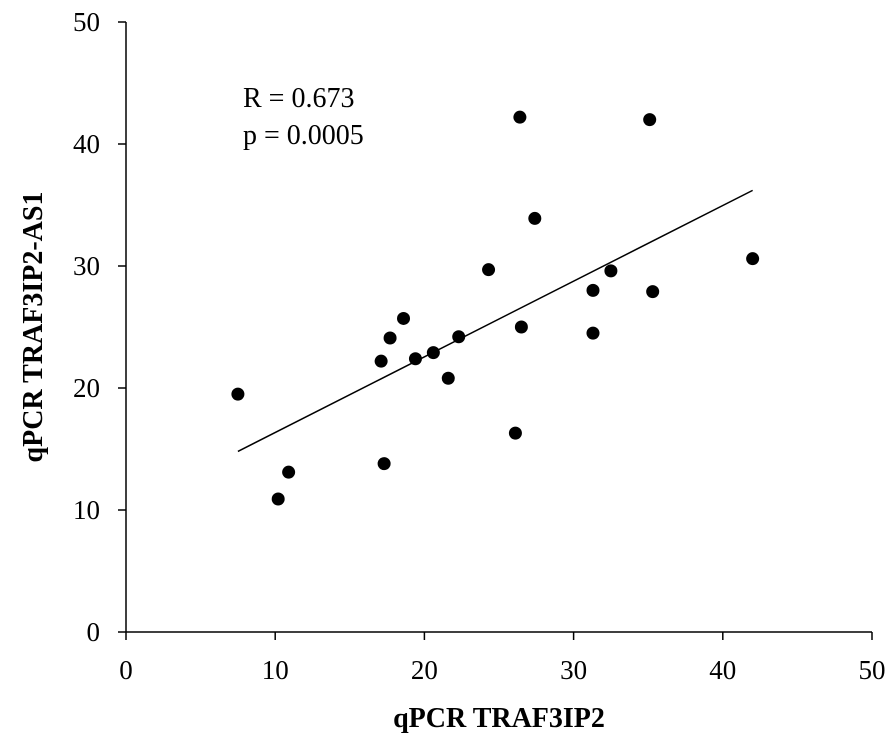 Image resolution: width=894 pixels, height=738 pixels. What do you see at coordinates (86, 22) in the screenshot?
I see `y-tick-label: 50` at bounding box center [86, 22].